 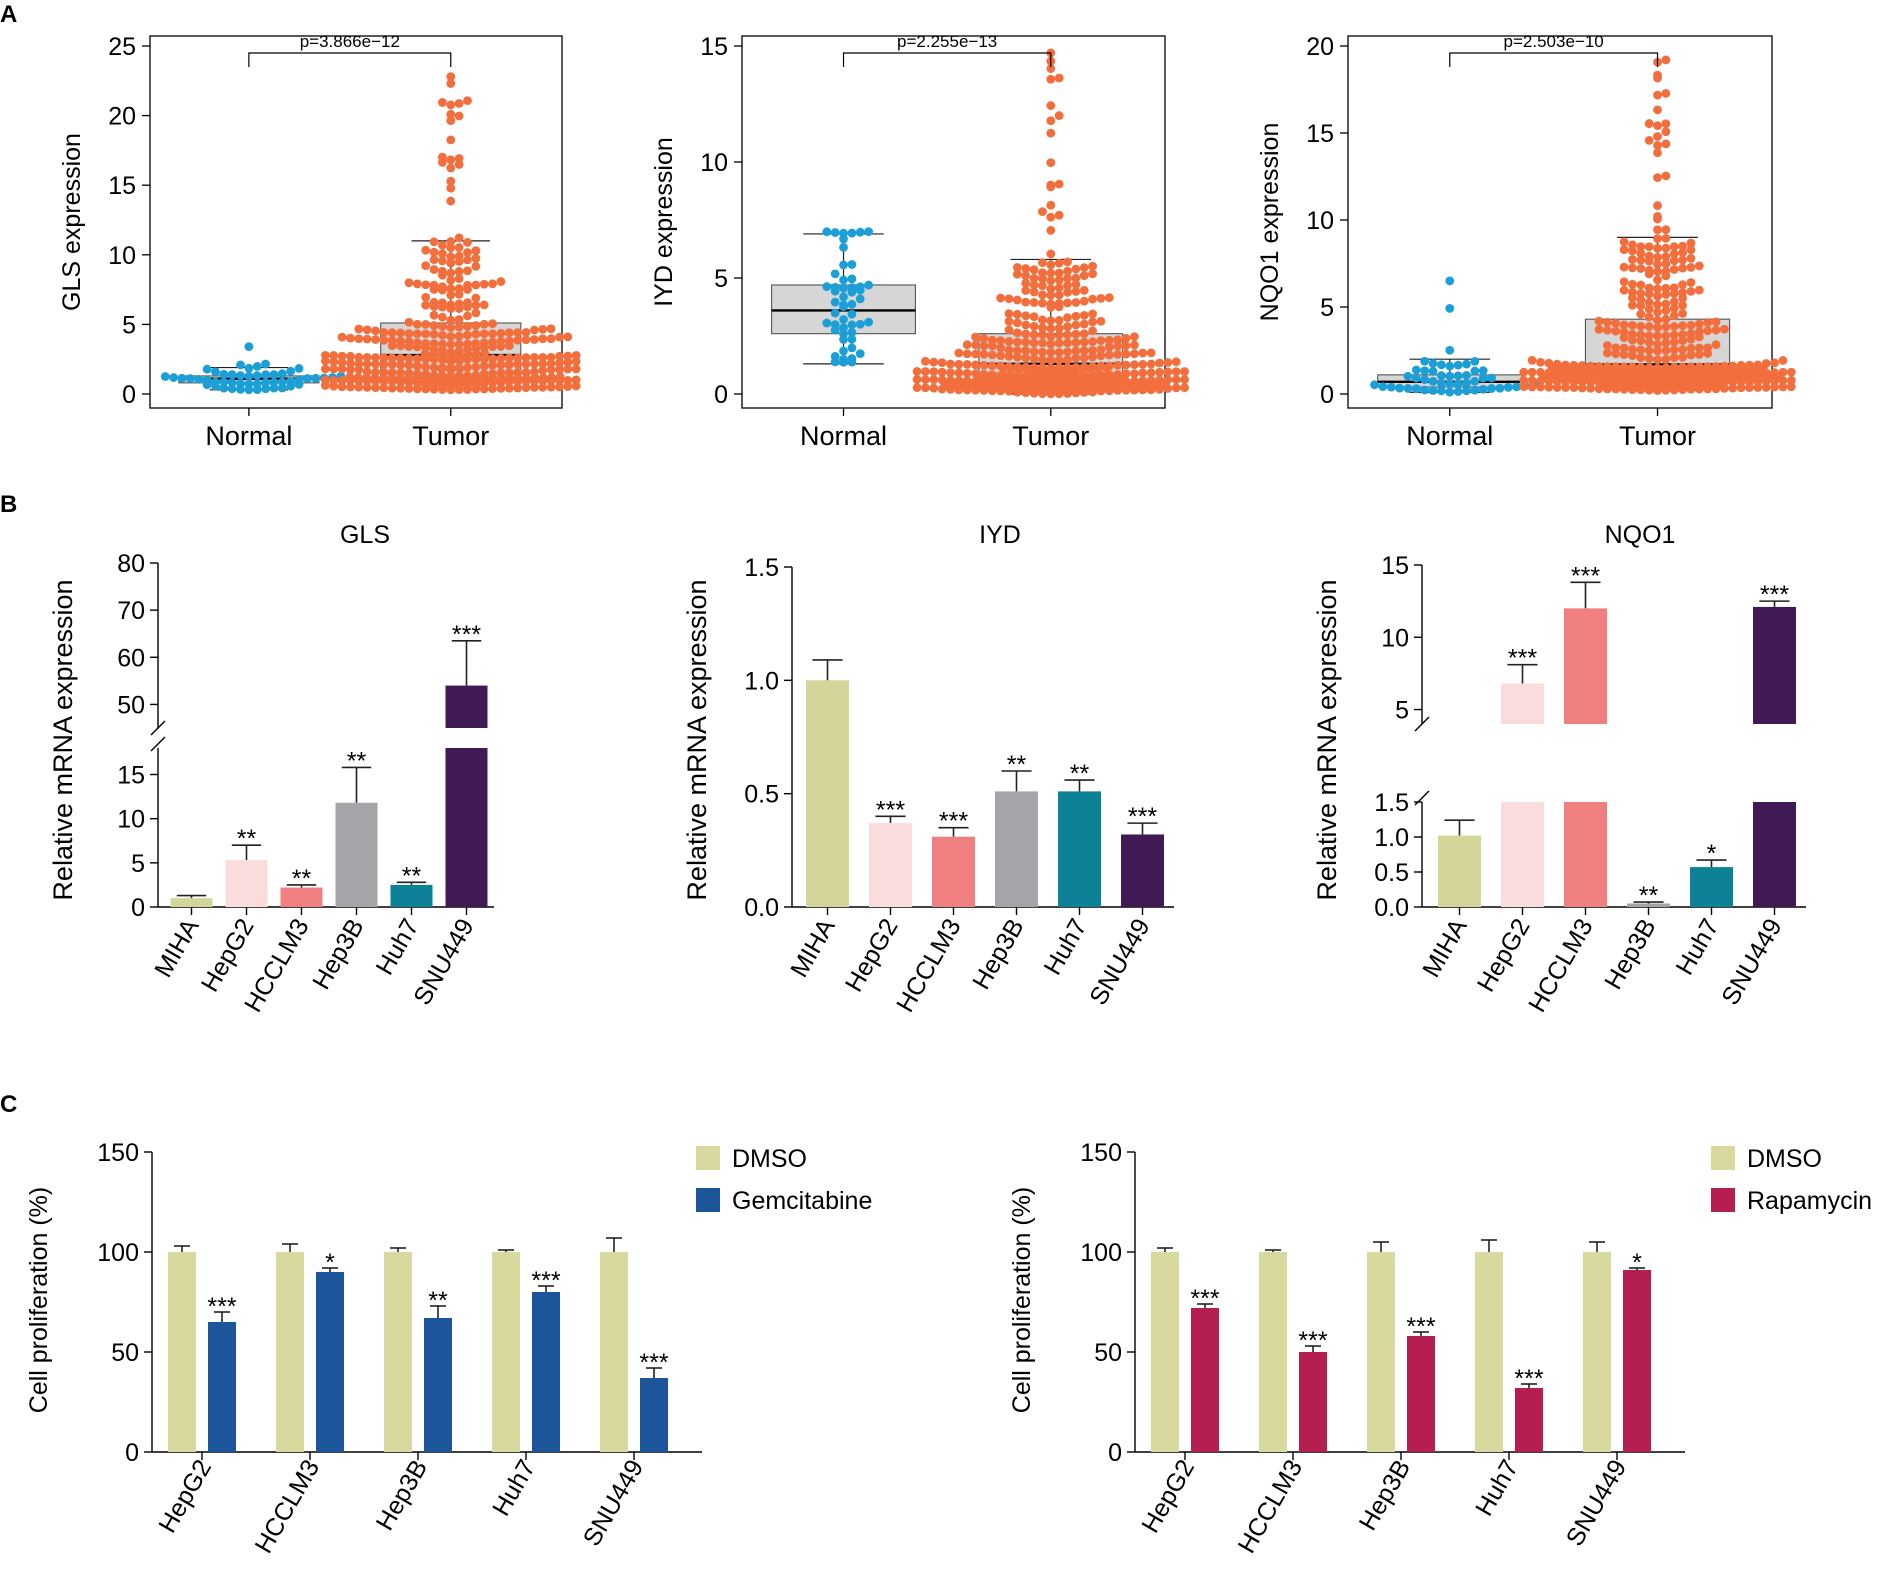 I want to click on legend-label: Rapamycin, so click(x=1809, y=1201).